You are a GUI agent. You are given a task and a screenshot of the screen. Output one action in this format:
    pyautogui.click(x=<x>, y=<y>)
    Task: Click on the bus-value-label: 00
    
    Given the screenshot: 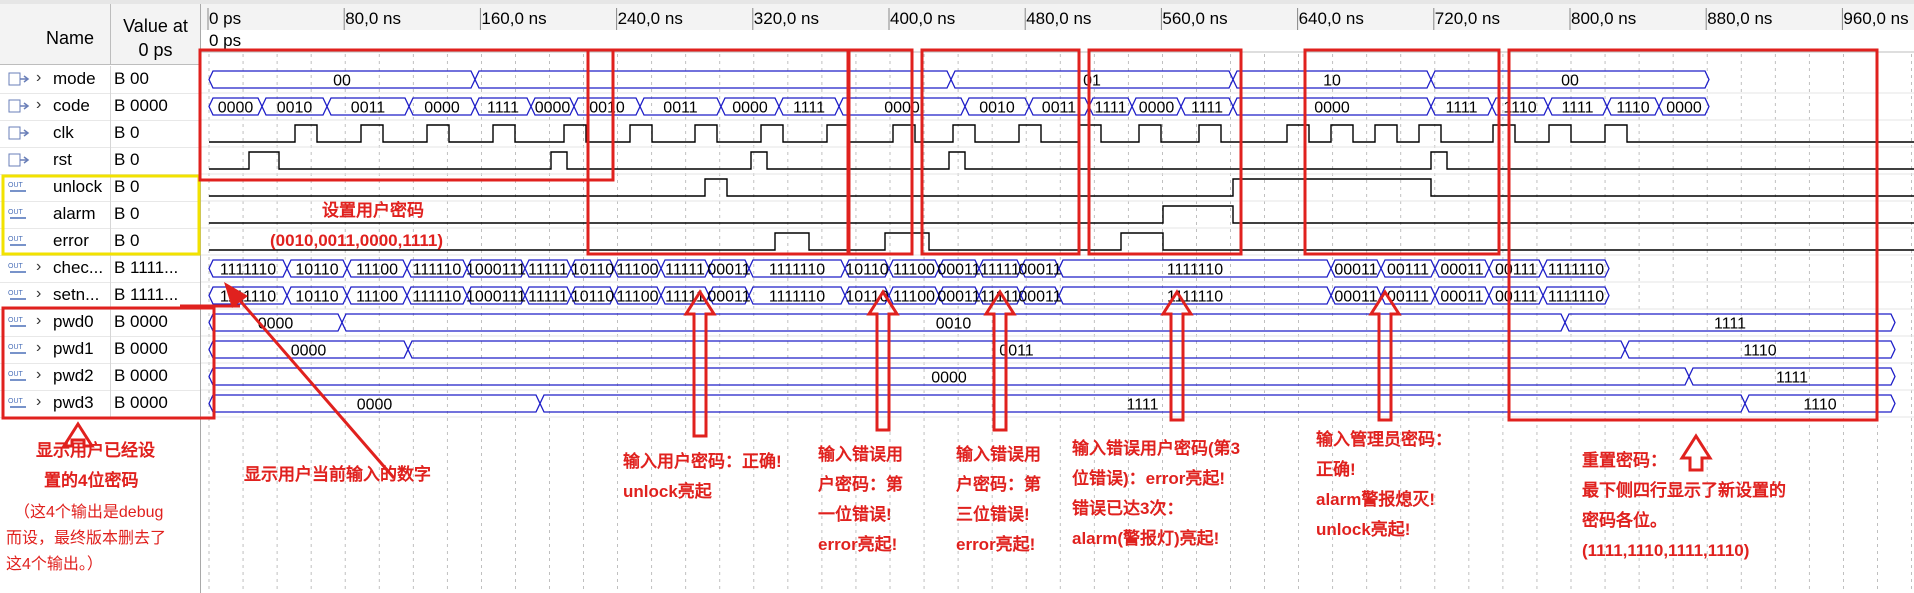 What is the action you would take?
    pyautogui.click(x=1570, y=81)
    